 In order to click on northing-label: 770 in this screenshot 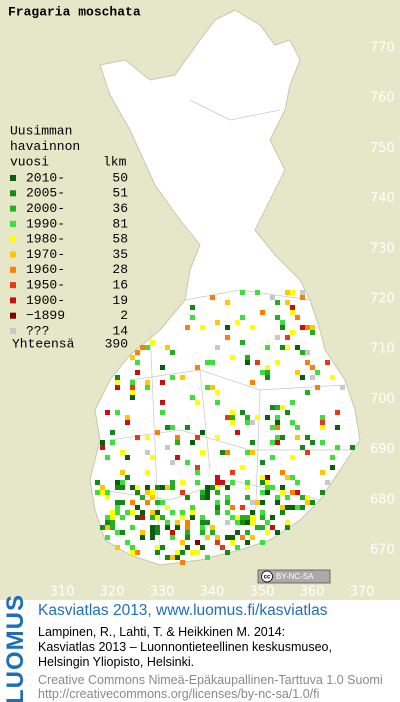, I will do `click(382, 48)`.